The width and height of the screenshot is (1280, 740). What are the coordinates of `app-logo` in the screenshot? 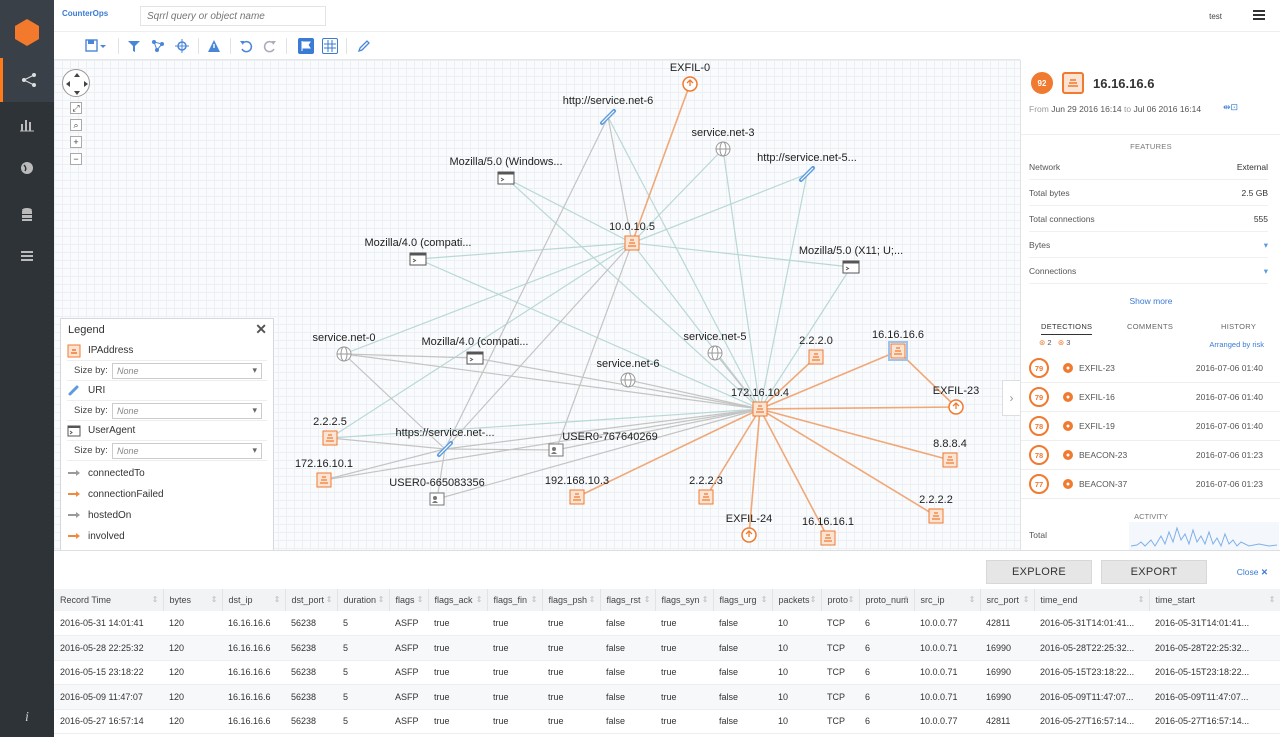 It's located at (27, 31).